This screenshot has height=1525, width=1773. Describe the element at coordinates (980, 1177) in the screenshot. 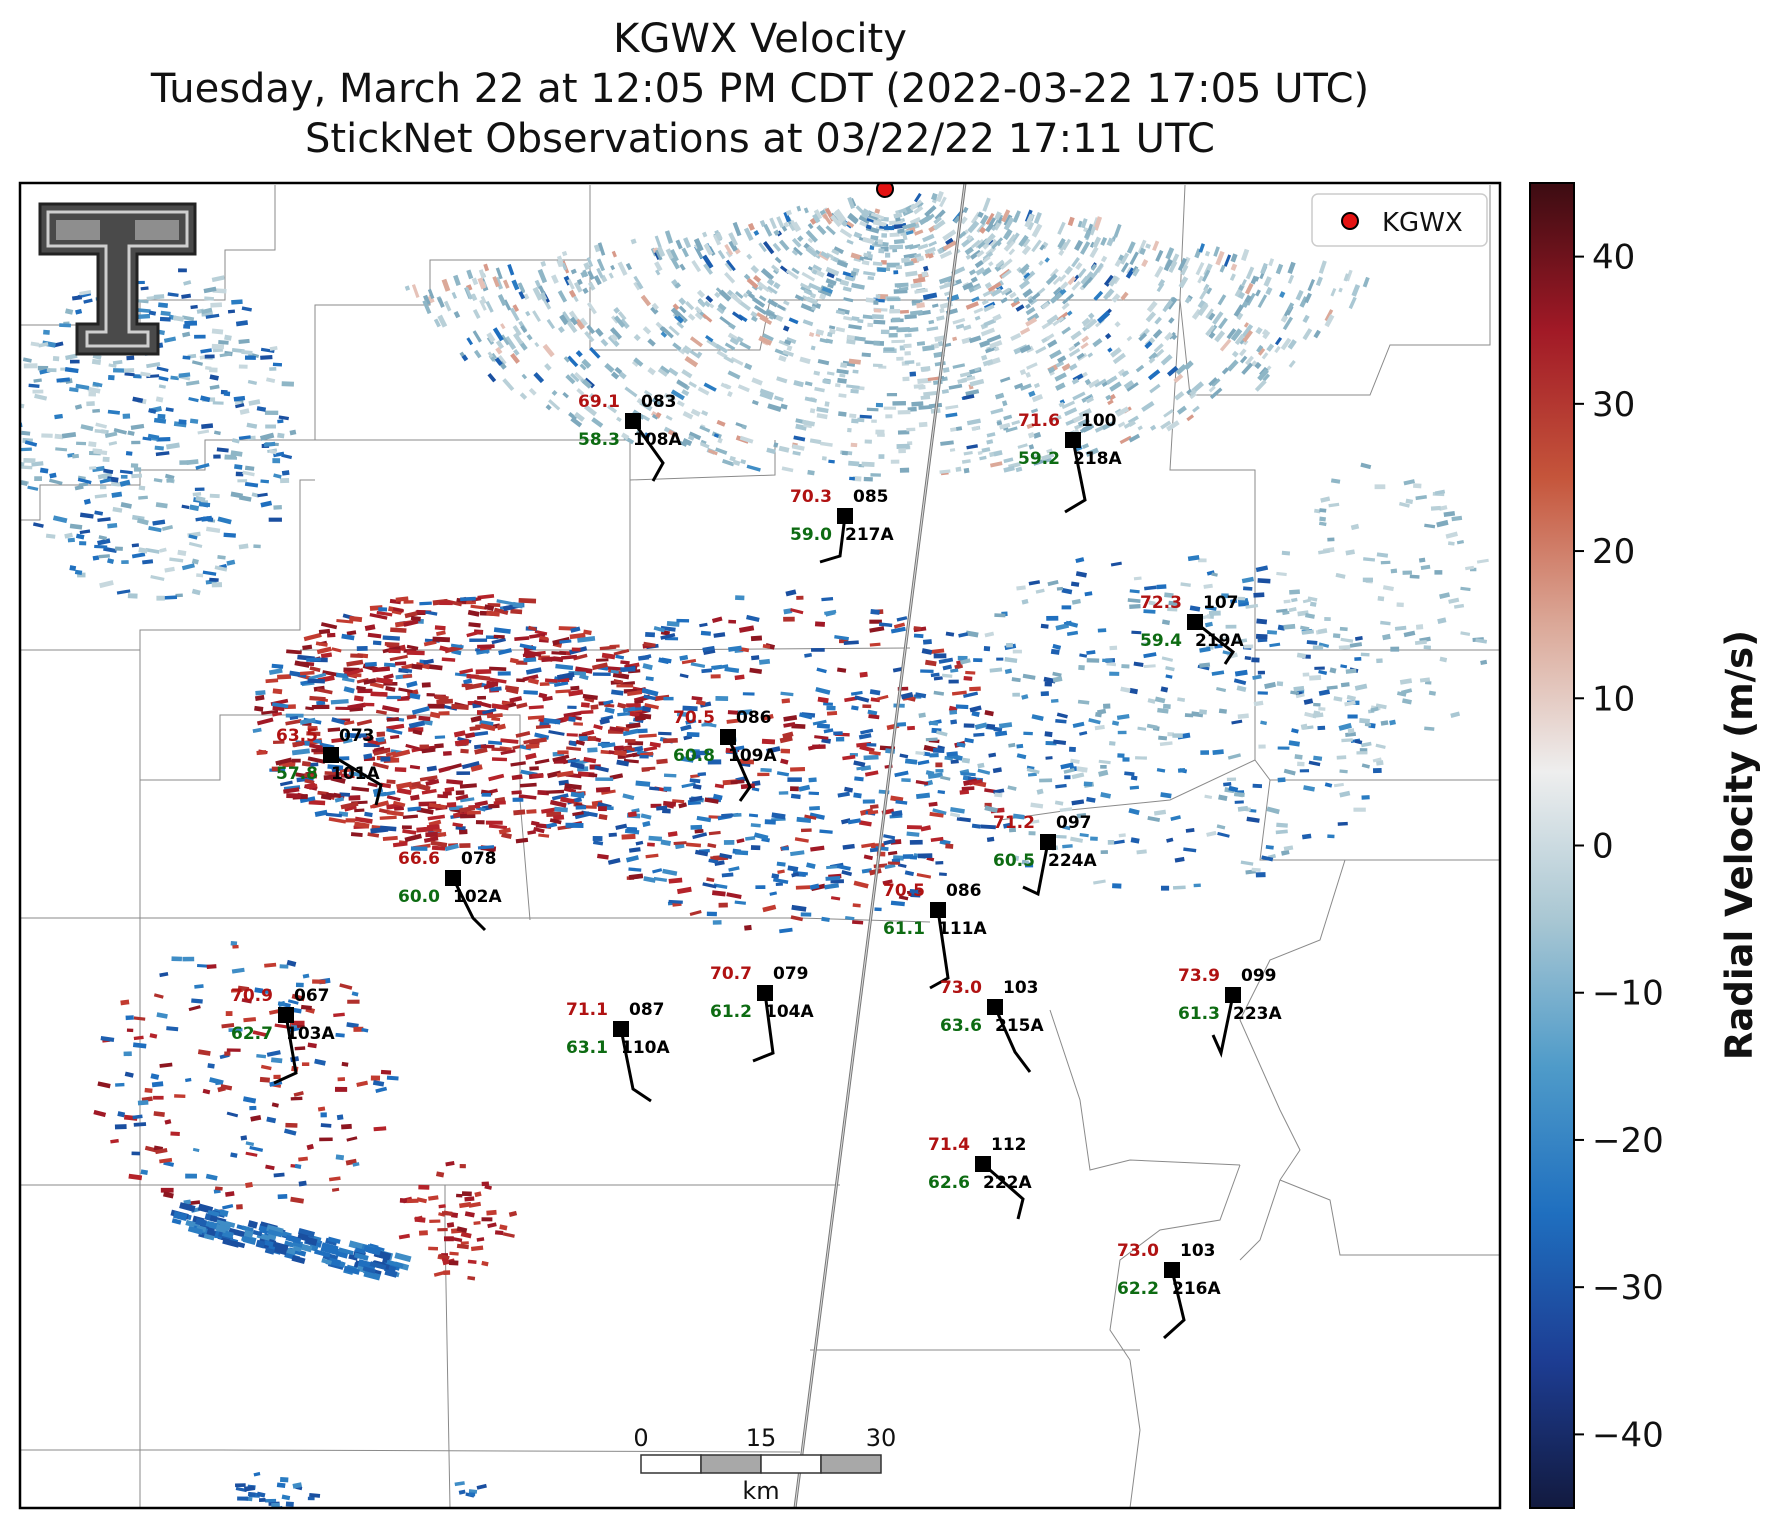

I see `station-222A: 71.4 112 62.6 222A` at that location.